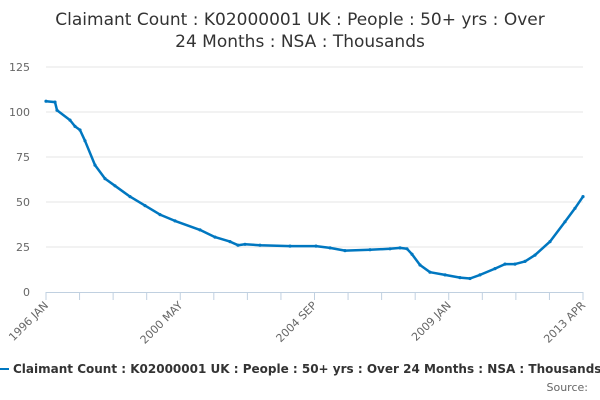 The width and height of the screenshot is (600, 400). Describe the element at coordinates (300, 42) in the screenshot. I see `chart-title-line-2: 24 Months : NSA : Thousands` at that location.